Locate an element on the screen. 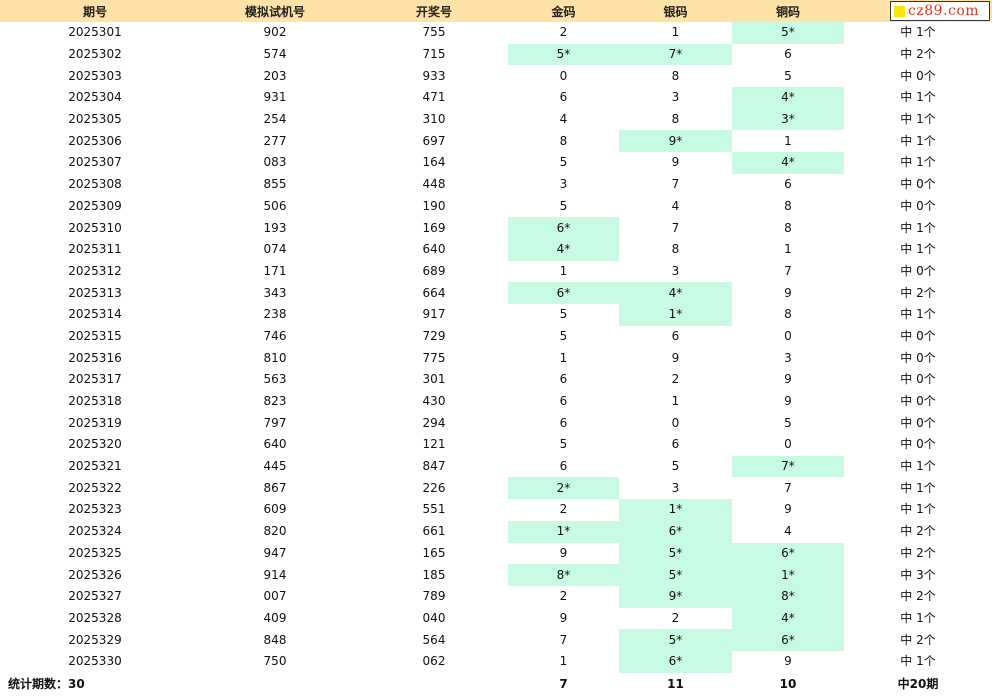 This screenshot has height=700, width=992. cell-issue: 2025317 is located at coordinates (95, 379).